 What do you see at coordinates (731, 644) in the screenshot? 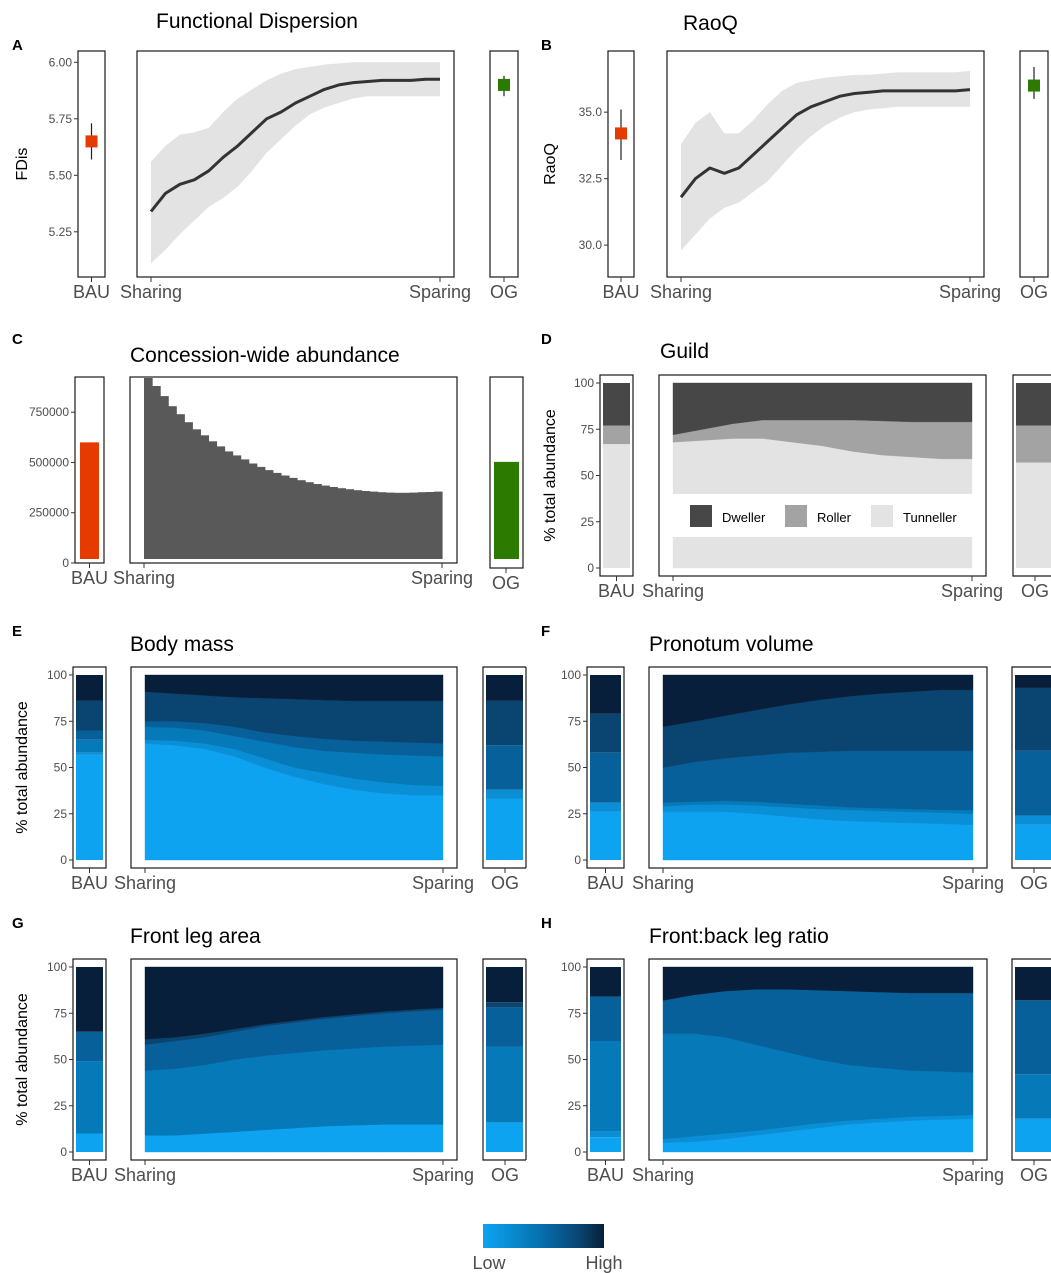
I see `panel-title-F: Pronotum volume` at bounding box center [731, 644].